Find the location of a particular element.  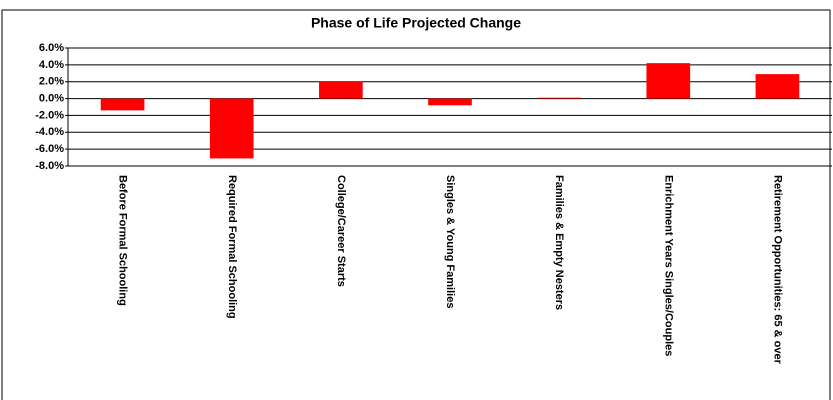

chart-title: Phase of Life Projected Change is located at coordinates (416, 23).